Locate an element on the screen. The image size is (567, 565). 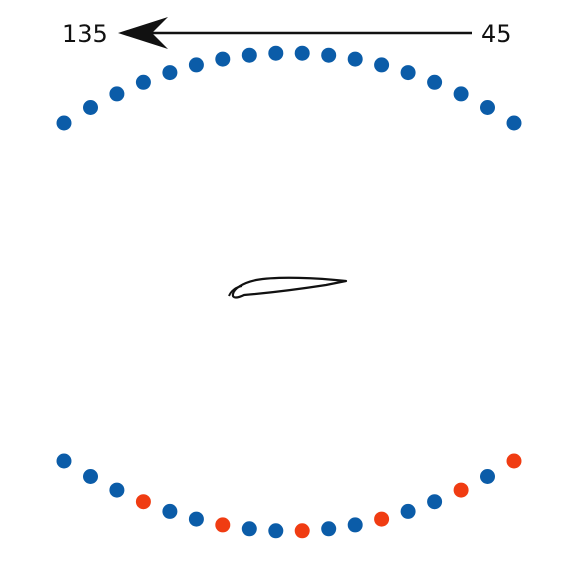
airfoil-leading-edge is located at coordinates (235, 291).